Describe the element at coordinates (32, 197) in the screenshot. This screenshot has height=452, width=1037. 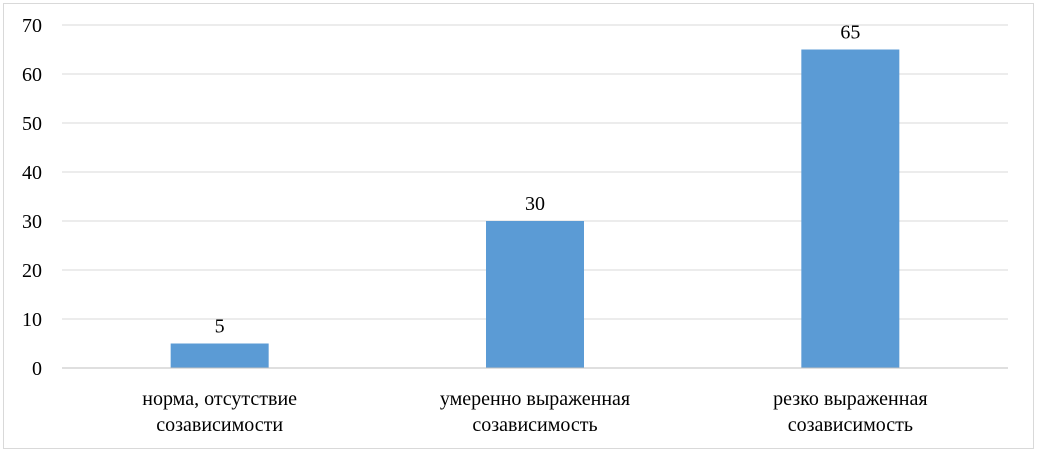
I see `y-axis-ticks: 0 10 20 30 40 50 60 70` at that location.